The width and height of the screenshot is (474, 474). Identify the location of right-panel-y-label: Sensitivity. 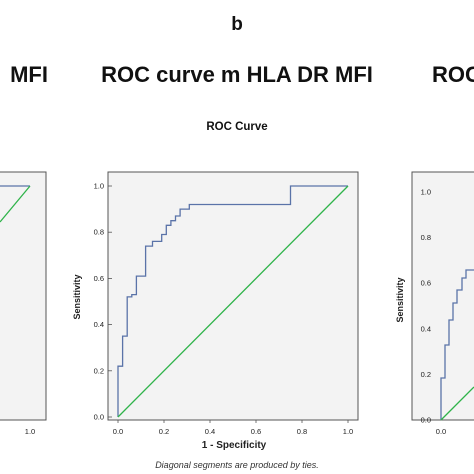
(400, 299).